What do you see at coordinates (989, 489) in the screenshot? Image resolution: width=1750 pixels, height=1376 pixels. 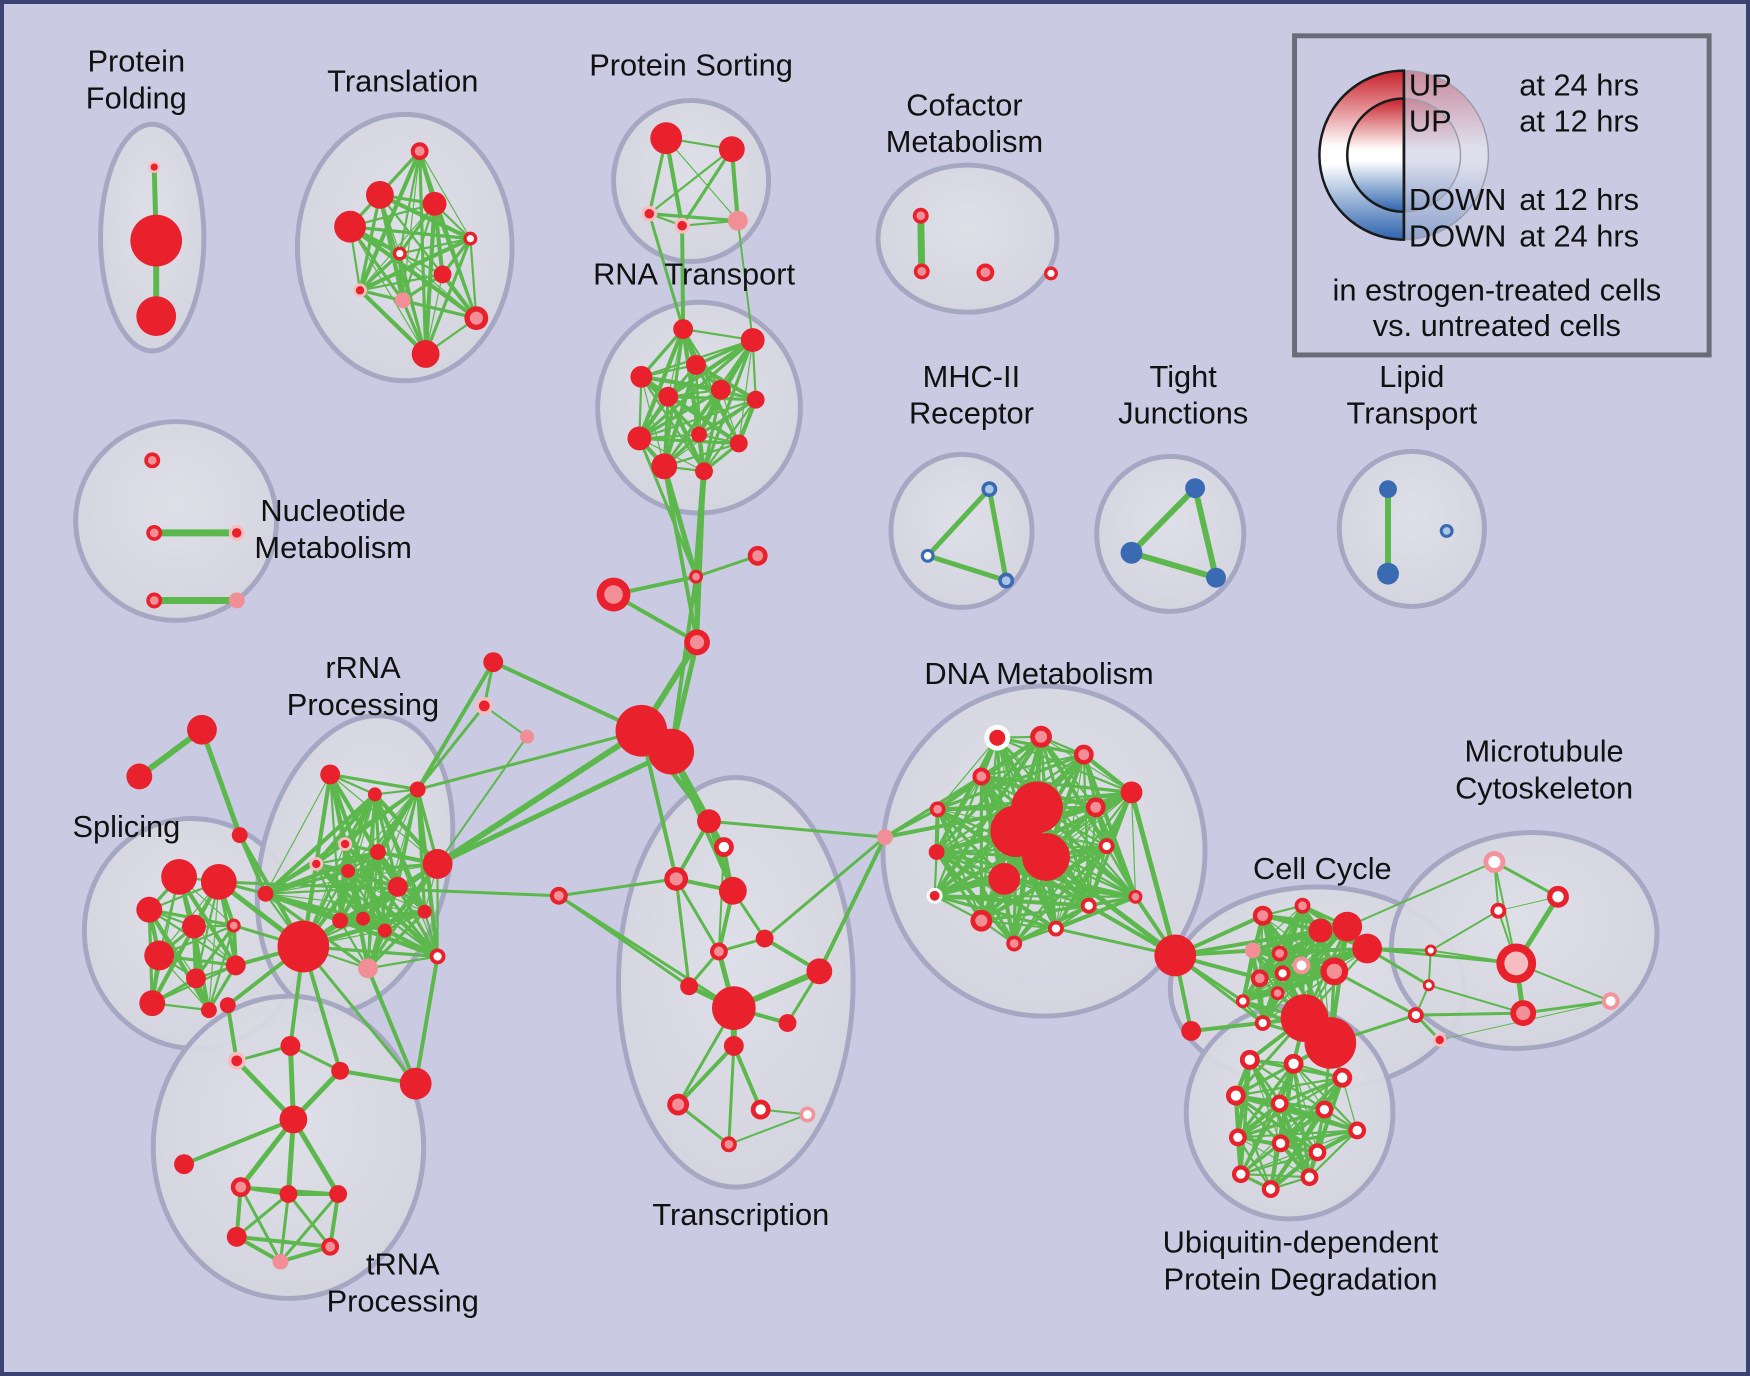 I see `node-mhc-0-core` at bounding box center [989, 489].